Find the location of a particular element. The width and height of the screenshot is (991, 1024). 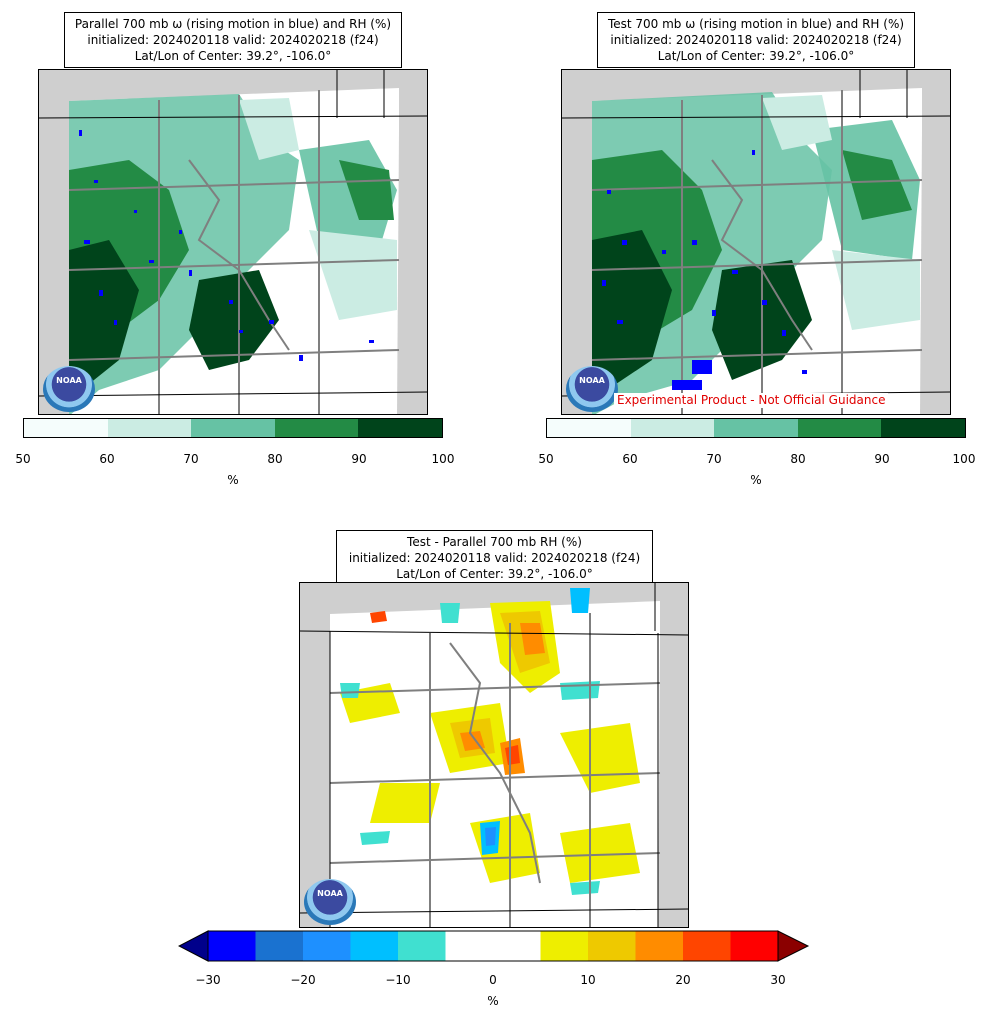

colorbar-tick: −10 is located at coordinates (398, 980).